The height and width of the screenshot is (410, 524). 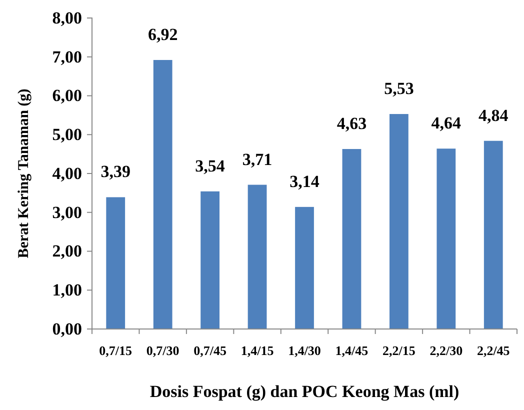 I want to click on x-tick-label: 2,2/45, so click(x=493, y=350).